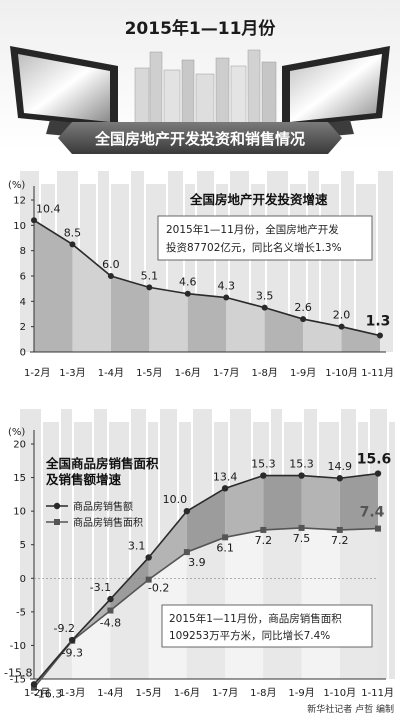 The width and height of the screenshot is (400, 723). What do you see at coordinates (71, 653) in the screenshot?
I see `sales-area-value-label: -9.3` at bounding box center [71, 653].